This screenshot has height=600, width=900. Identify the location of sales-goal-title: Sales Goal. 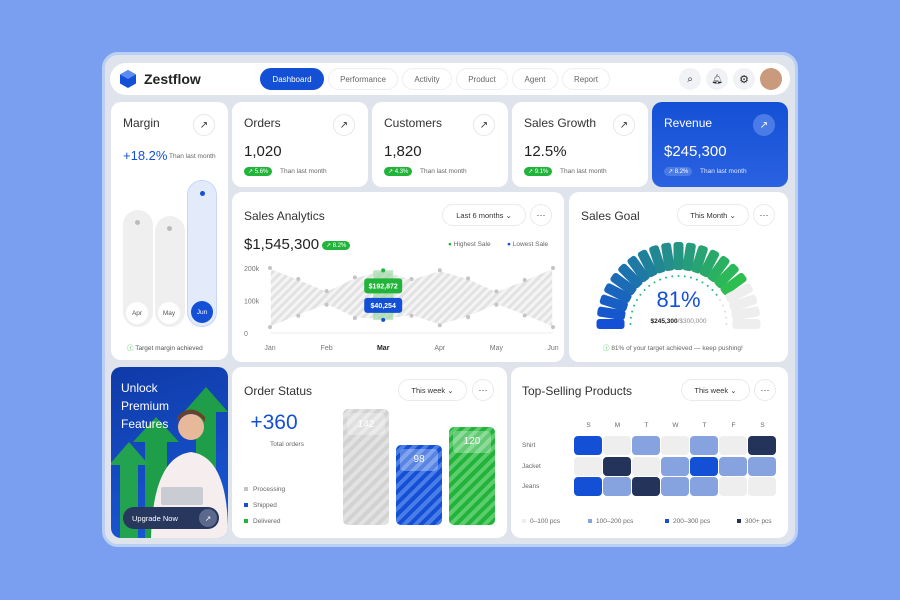
(610, 216).